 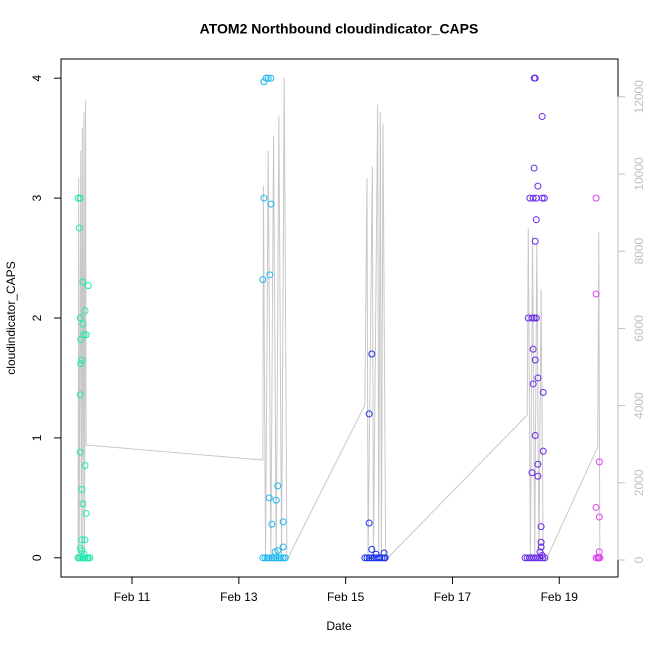 What do you see at coordinates (639, 328) in the screenshot?
I see `y2-tick-label: 6000` at bounding box center [639, 328].